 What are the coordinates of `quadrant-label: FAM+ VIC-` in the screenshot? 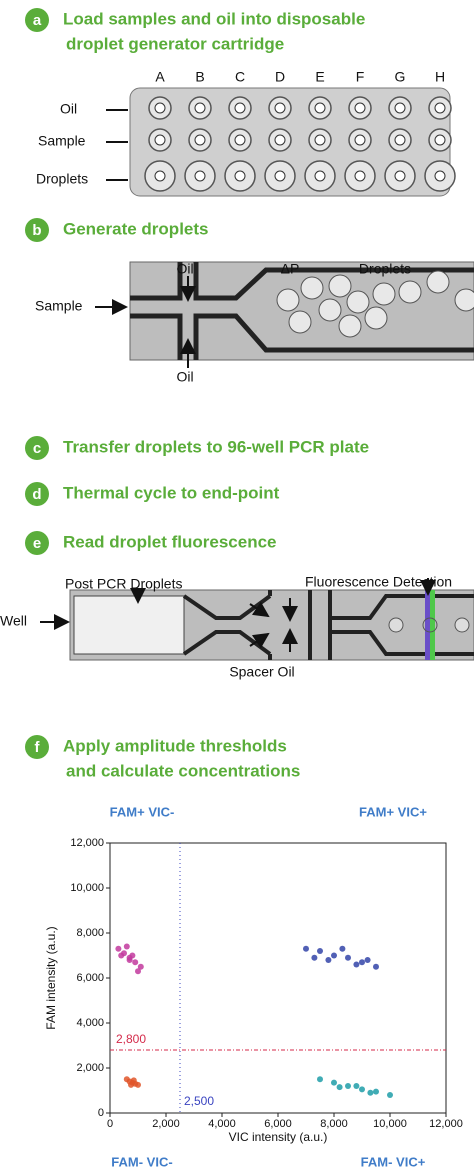 It's located at (142, 811).